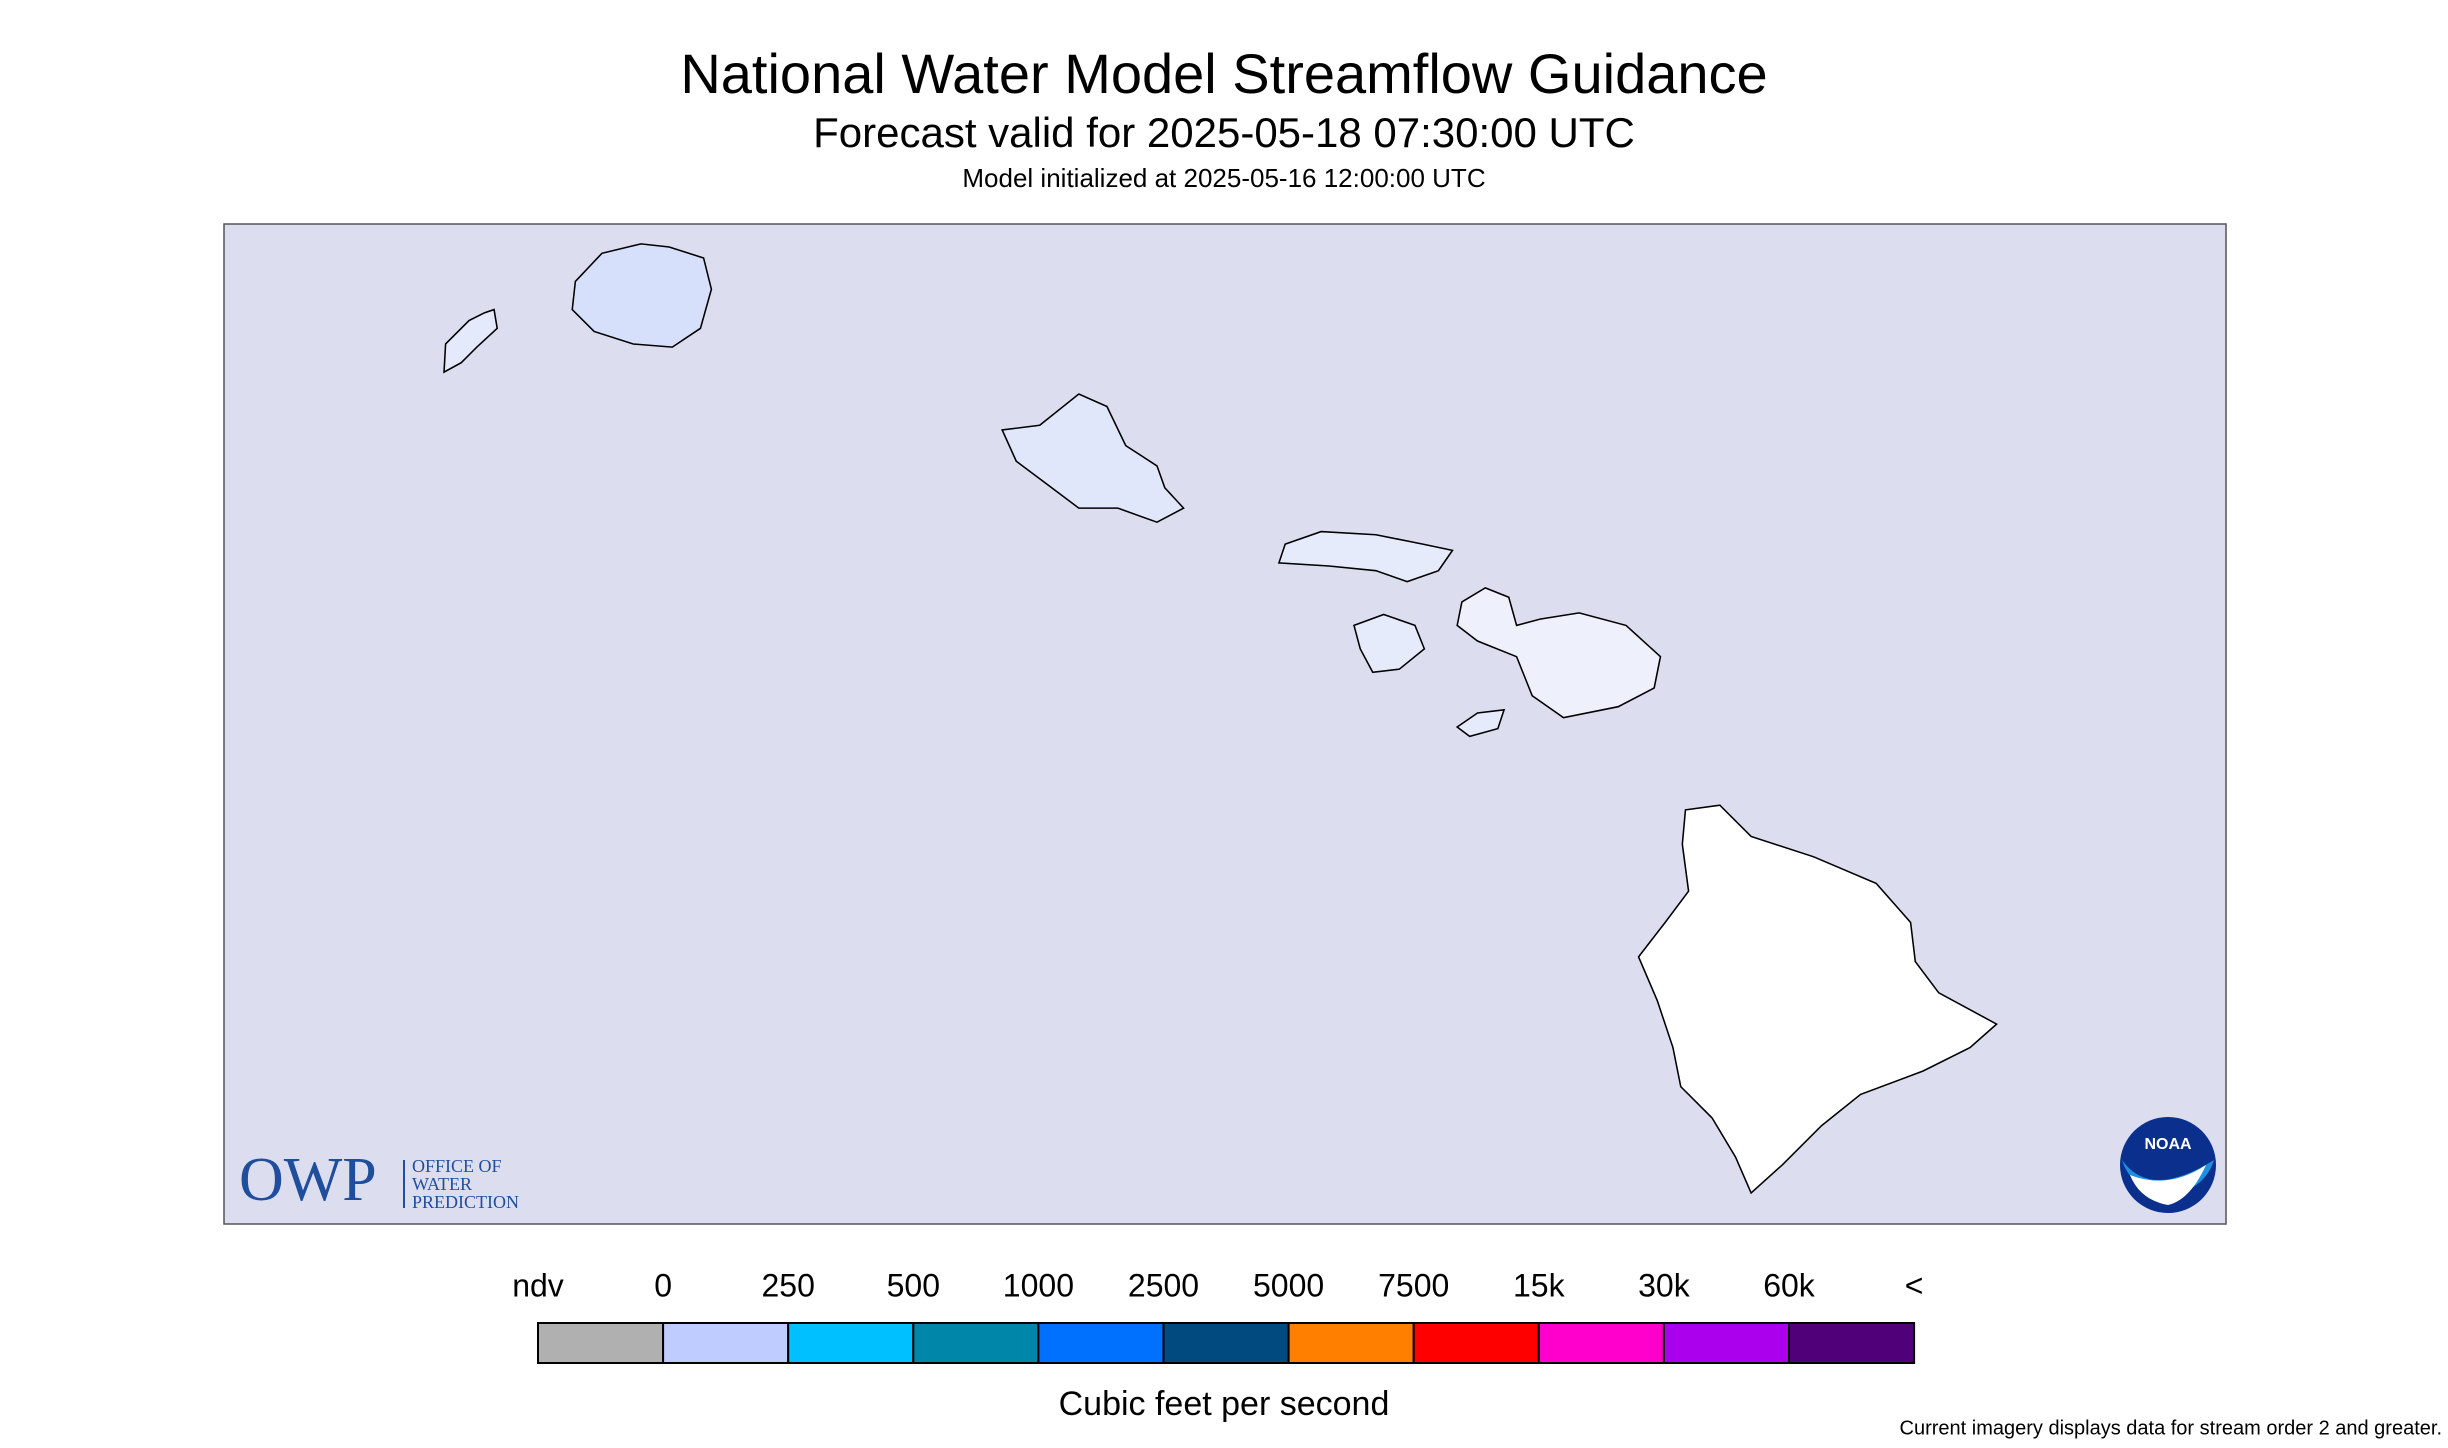 Image resolution: width=2448 pixels, height=1448 pixels. Describe the element at coordinates (1480, 723) in the screenshot. I see `kahoolawe` at that location.